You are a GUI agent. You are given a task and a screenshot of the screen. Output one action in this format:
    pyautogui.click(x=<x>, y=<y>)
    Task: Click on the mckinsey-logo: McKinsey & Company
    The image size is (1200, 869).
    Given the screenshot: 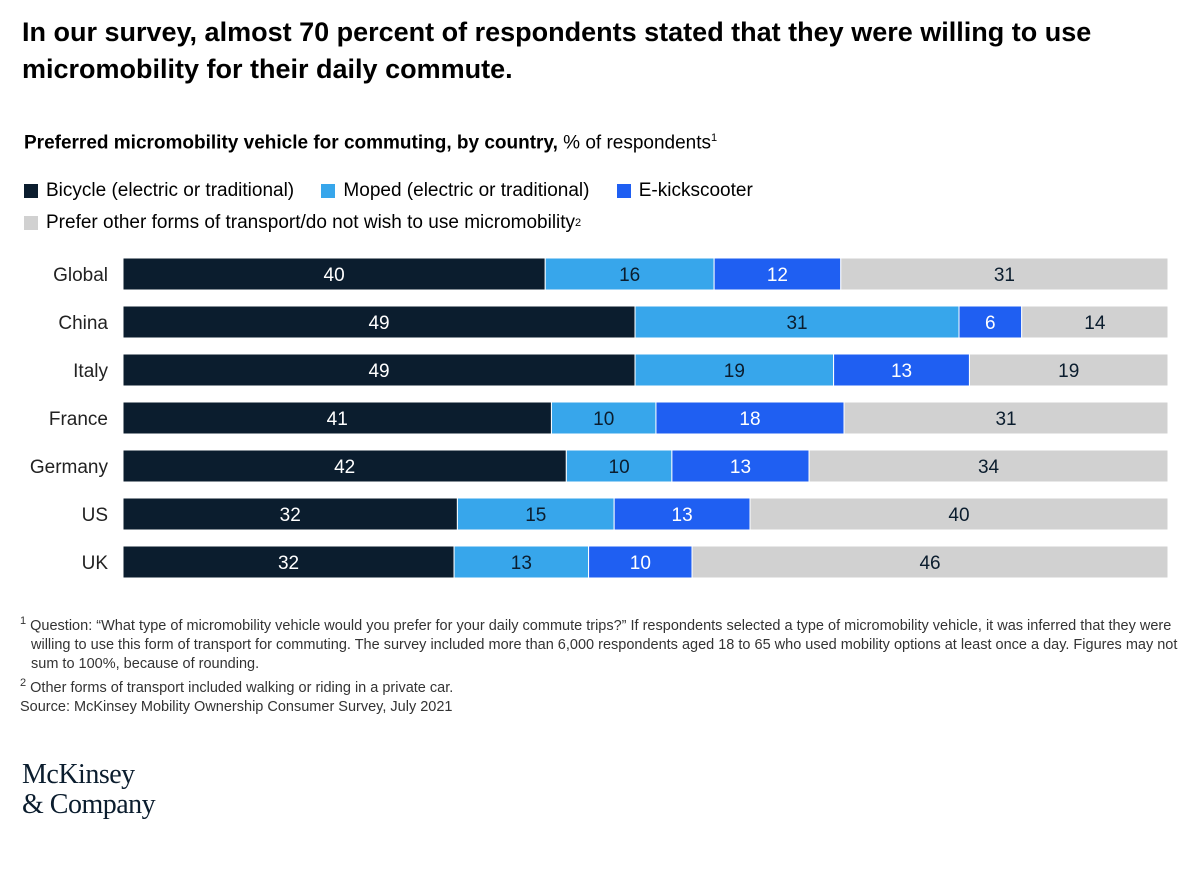 What is the action you would take?
    pyautogui.click(x=89, y=789)
    